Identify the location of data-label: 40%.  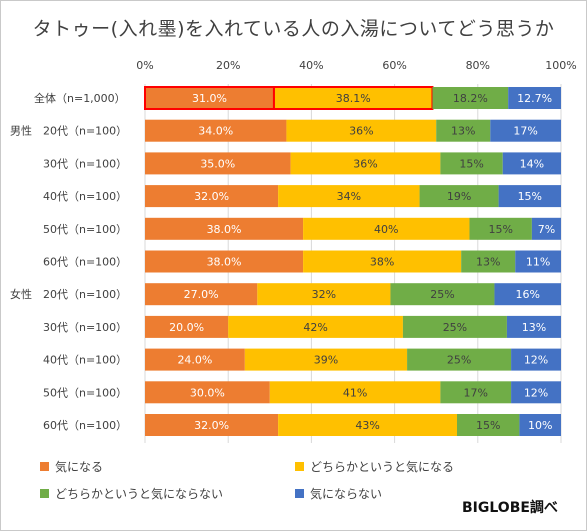
(386, 229).